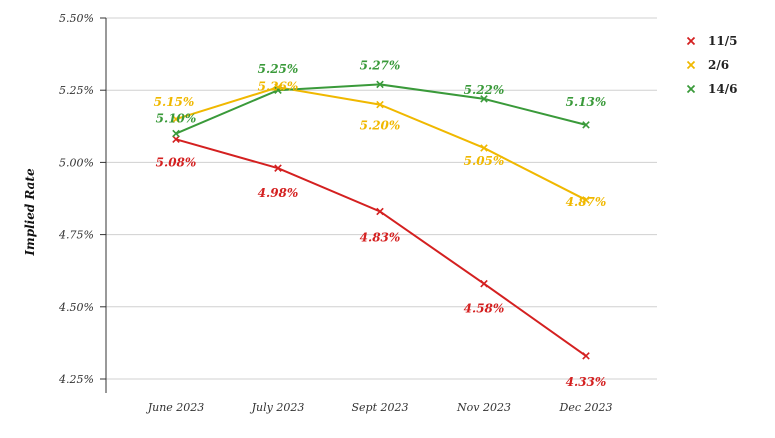 Image resolution: width=775 pixels, height=438 pixels. I want to click on data-label: 4.58%, so click(484, 309).